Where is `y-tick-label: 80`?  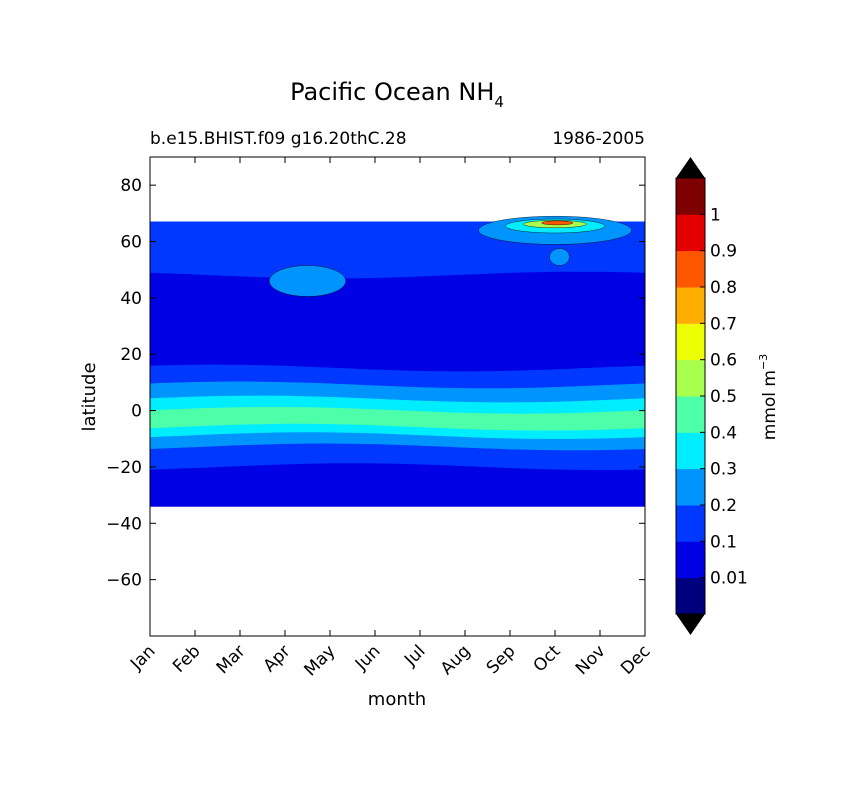 y-tick-label: 80 is located at coordinates (131, 186).